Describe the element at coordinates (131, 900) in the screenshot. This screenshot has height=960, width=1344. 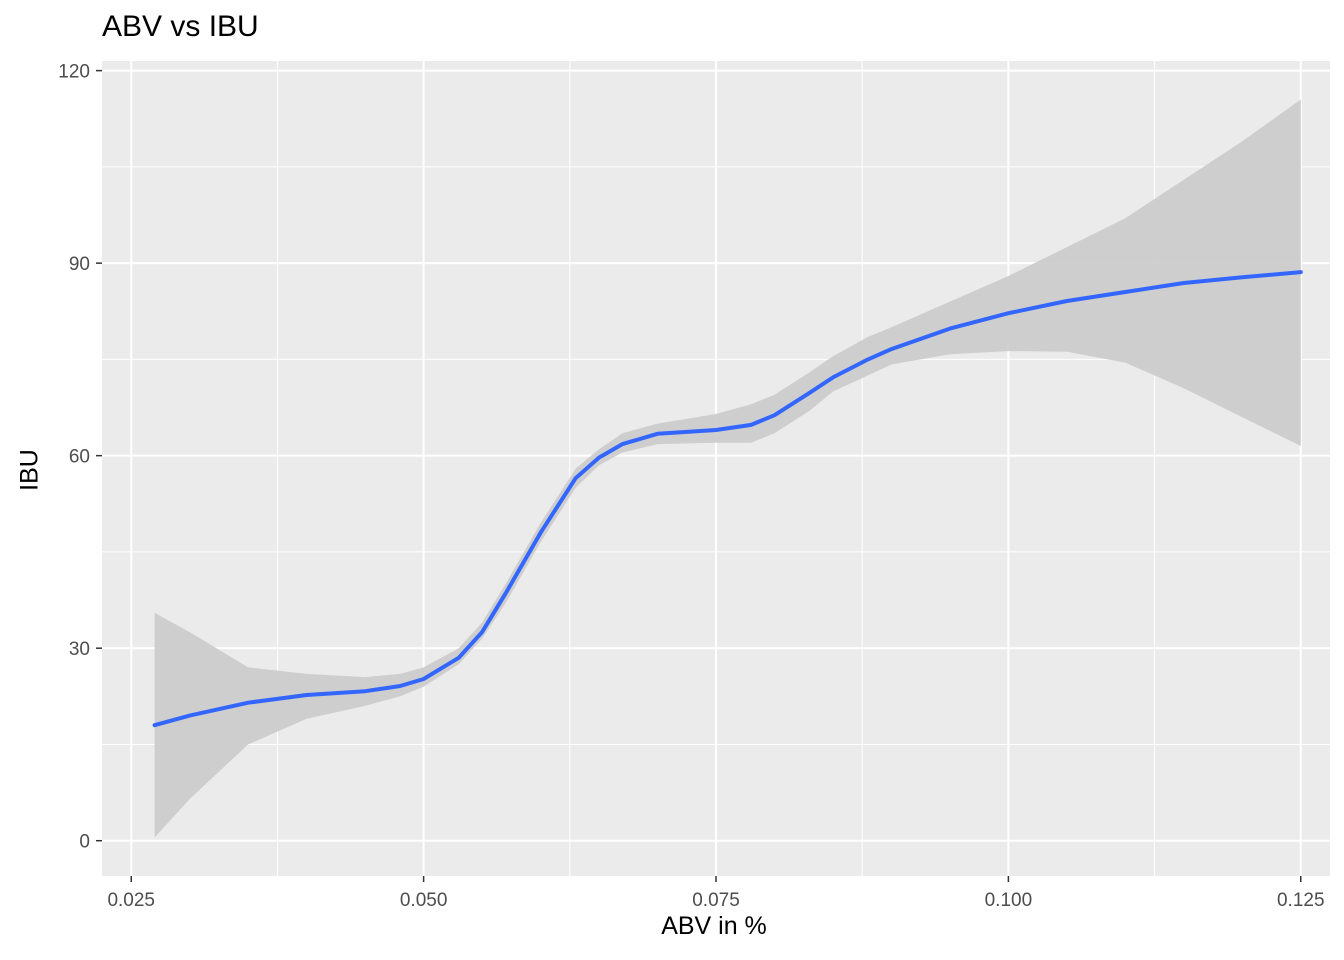
I see `x-tick-label: 0.025` at that location.